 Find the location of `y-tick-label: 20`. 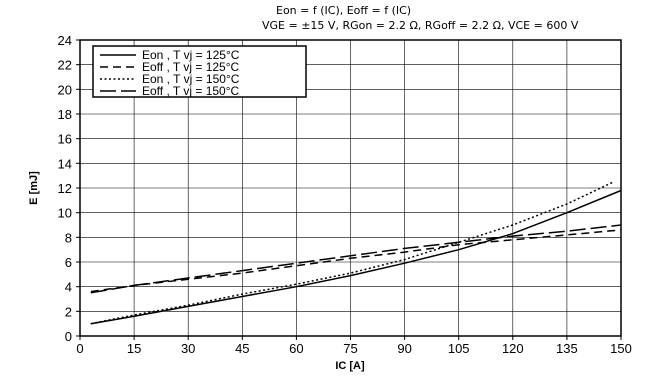

y-tick-label: 20 is located at coordinates (65, 89).